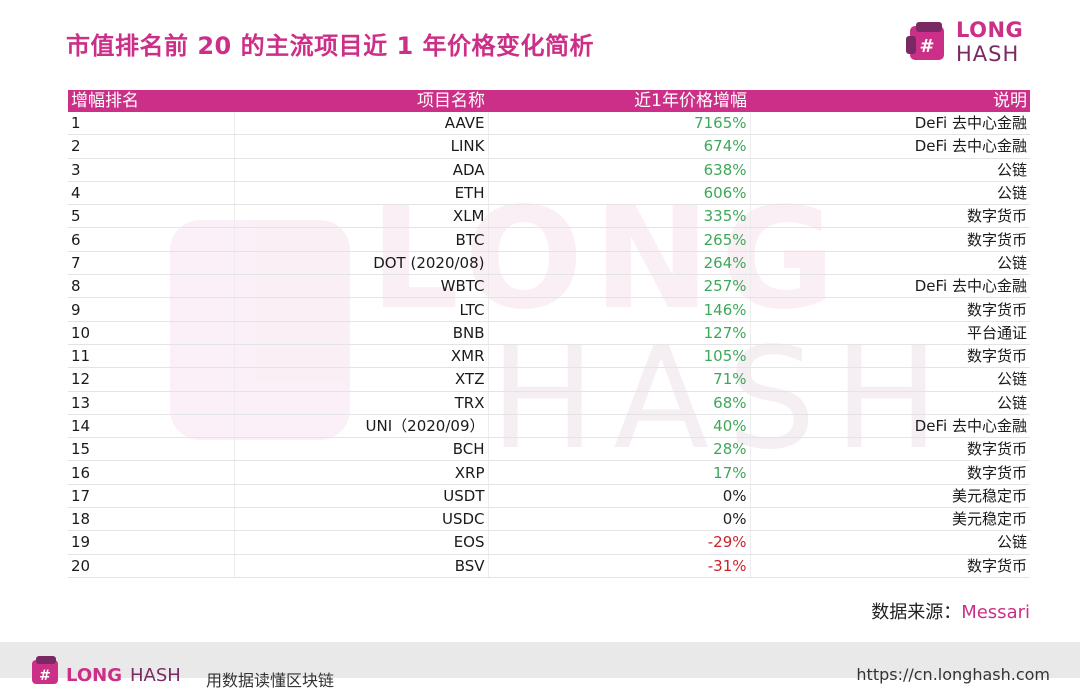 The image size is (1080, 691). I want to click on cell-rank: 19, so click(151, 542).